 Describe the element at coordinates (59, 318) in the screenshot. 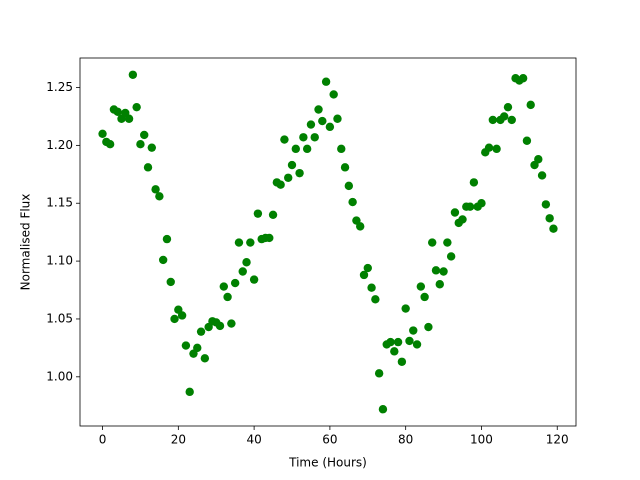

I see `y-tick-label: 1.05` at that location.